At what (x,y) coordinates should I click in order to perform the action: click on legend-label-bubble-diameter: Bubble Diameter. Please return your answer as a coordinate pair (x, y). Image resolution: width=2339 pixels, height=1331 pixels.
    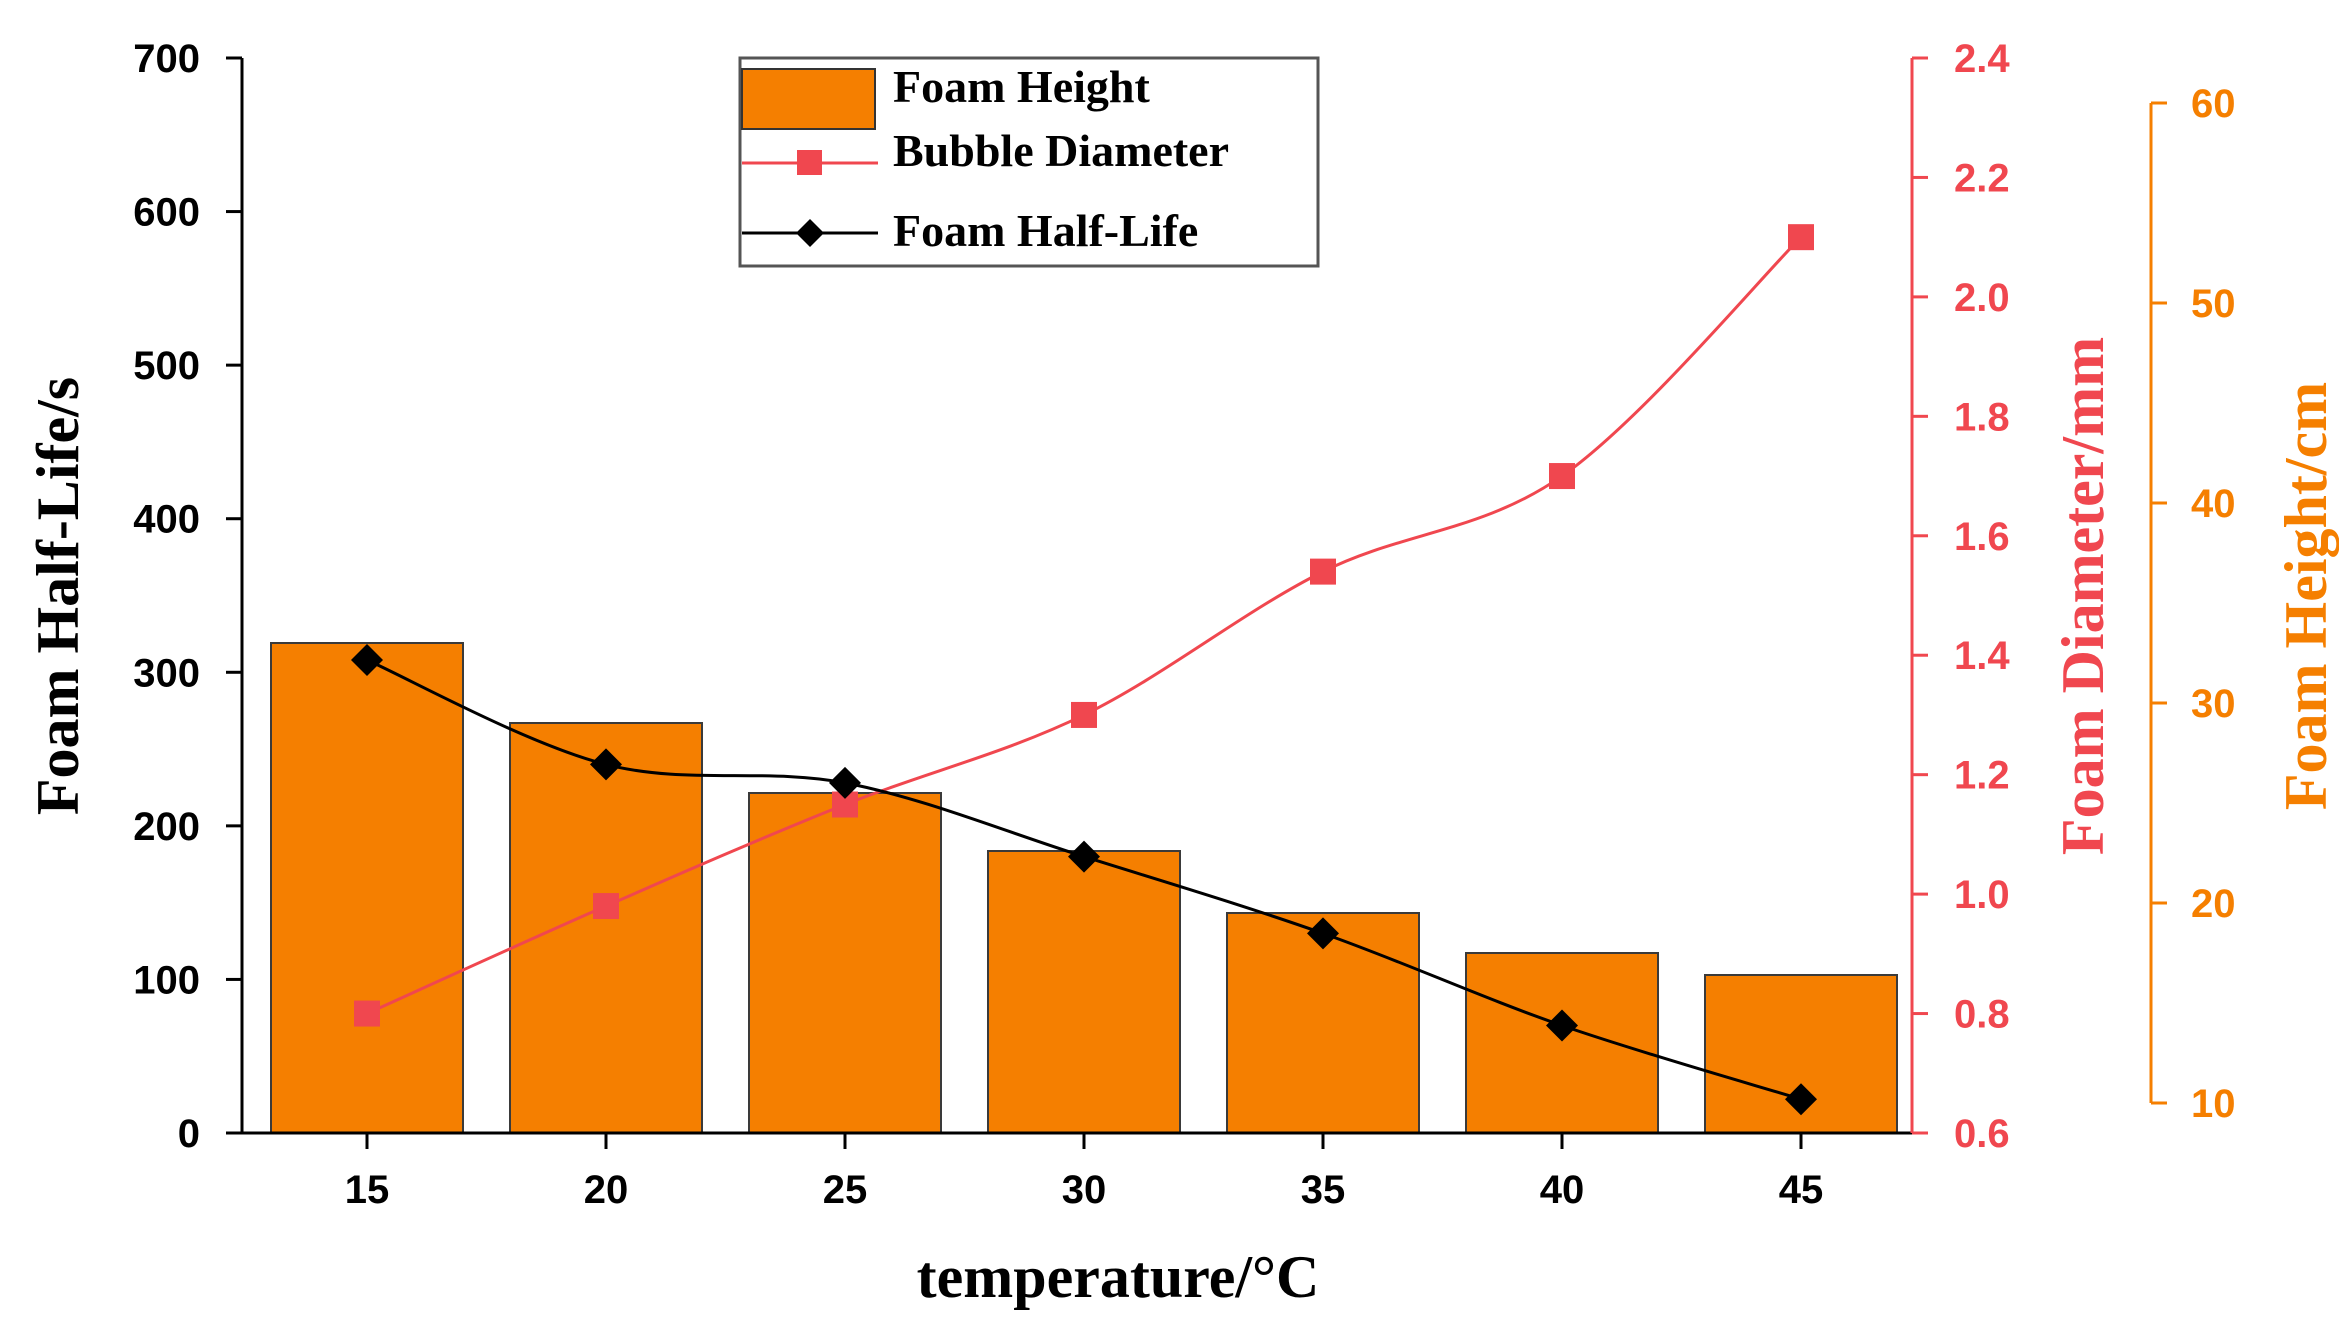
    Looking at the image, I should click on (1061, 150).